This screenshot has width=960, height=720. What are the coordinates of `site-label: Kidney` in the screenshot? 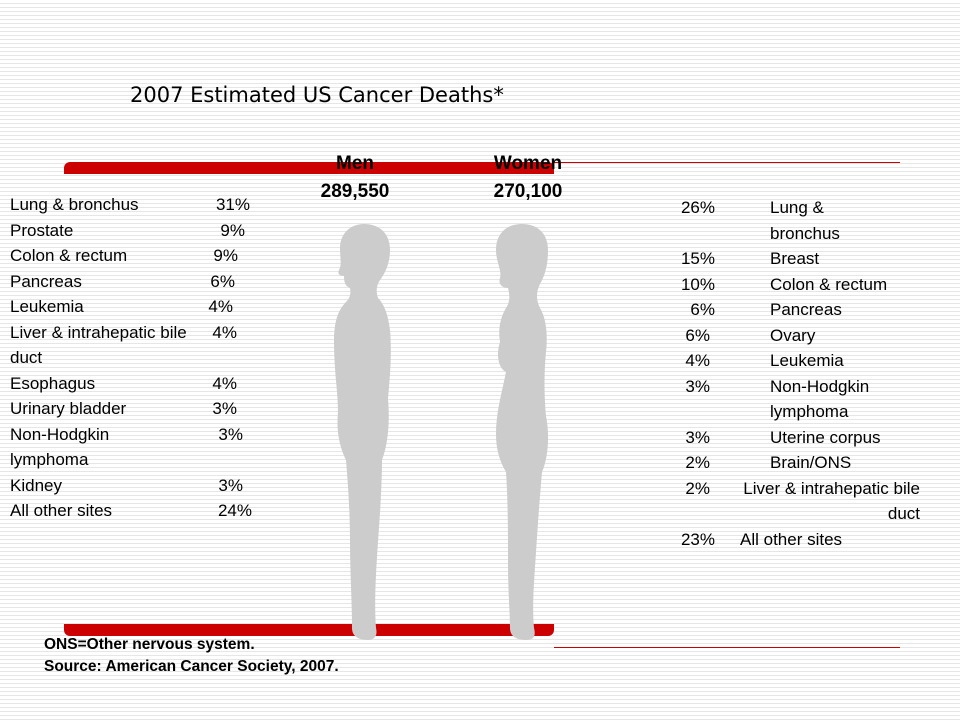 It's located at (36, 485).